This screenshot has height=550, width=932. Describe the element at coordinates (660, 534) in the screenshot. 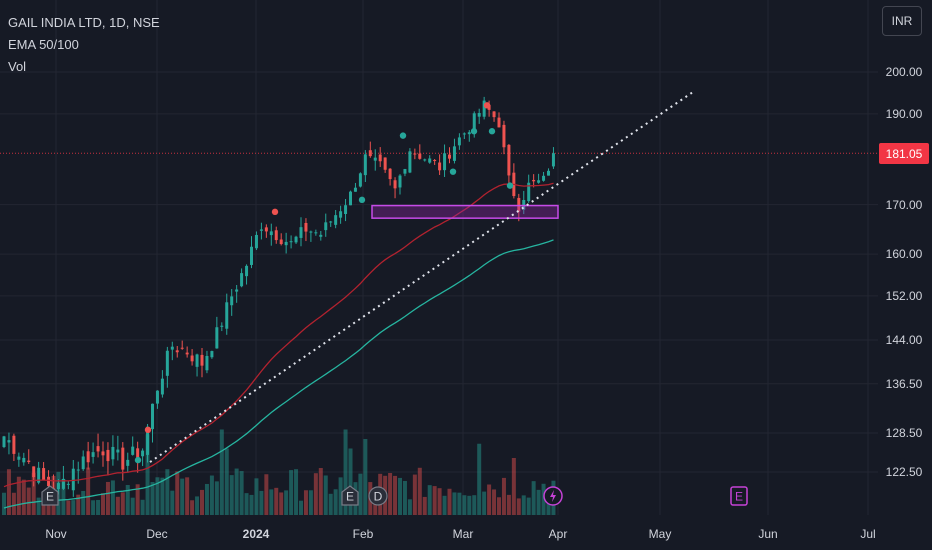

I see `time-tick-label: May` at that location.